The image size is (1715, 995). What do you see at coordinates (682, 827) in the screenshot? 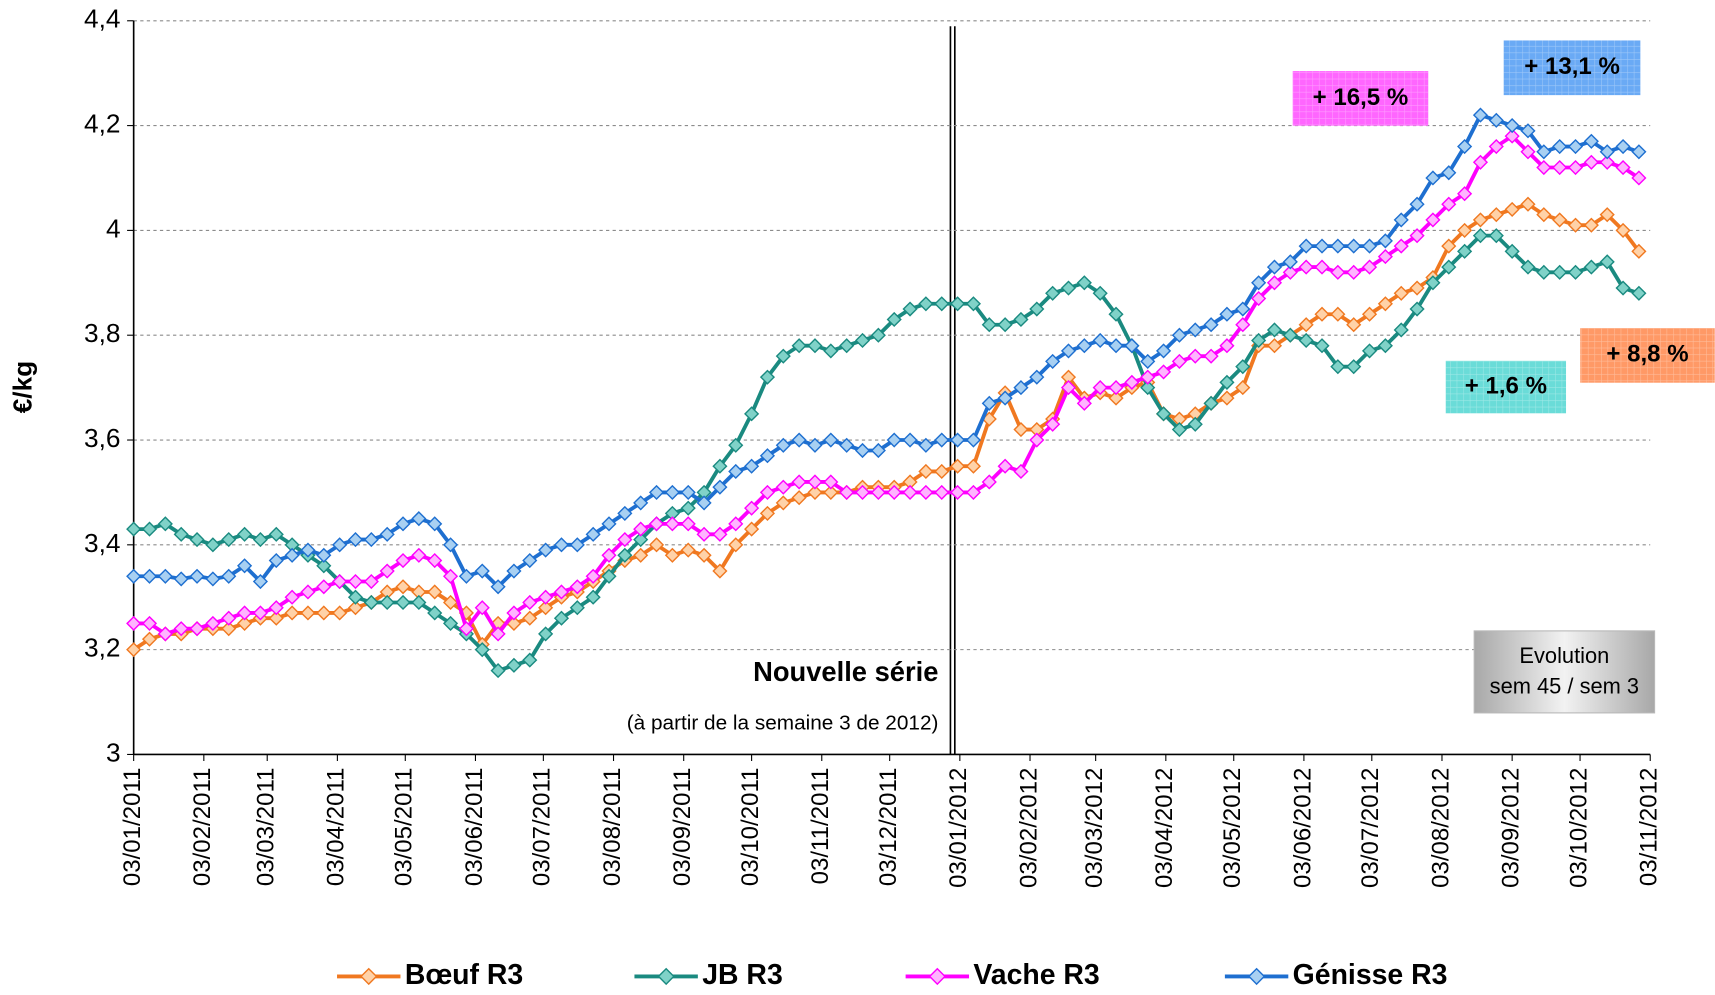
I see `x-tick-label: 03/09/2011` at bounding box center [682, 827].